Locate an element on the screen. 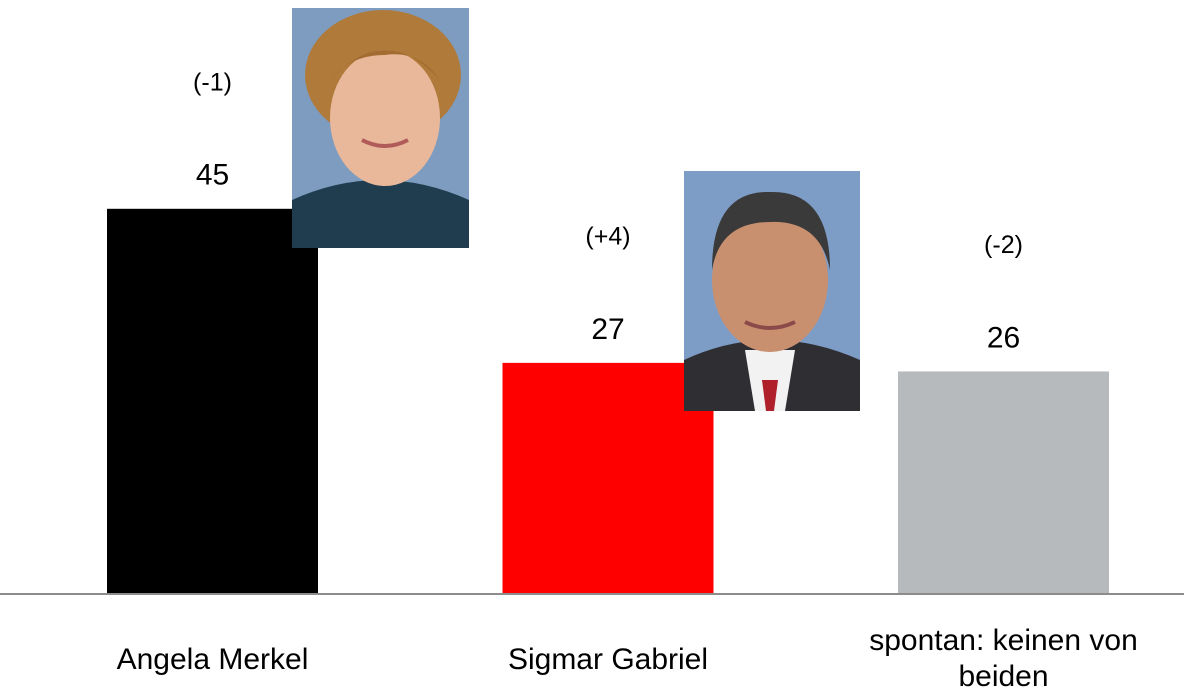 This screenshot has height=698, width=1184. x-tick-label: spontan: keinen von beiden is located at coordinates (1003, 658).